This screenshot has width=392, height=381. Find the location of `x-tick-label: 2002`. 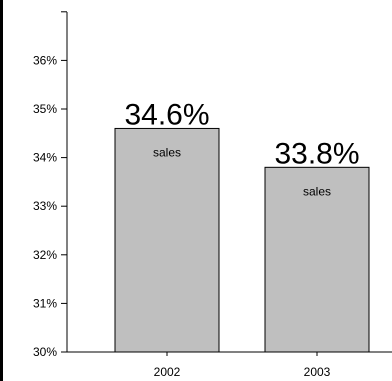

x-tick-label: 2002 is located at coordinates (167, 372).